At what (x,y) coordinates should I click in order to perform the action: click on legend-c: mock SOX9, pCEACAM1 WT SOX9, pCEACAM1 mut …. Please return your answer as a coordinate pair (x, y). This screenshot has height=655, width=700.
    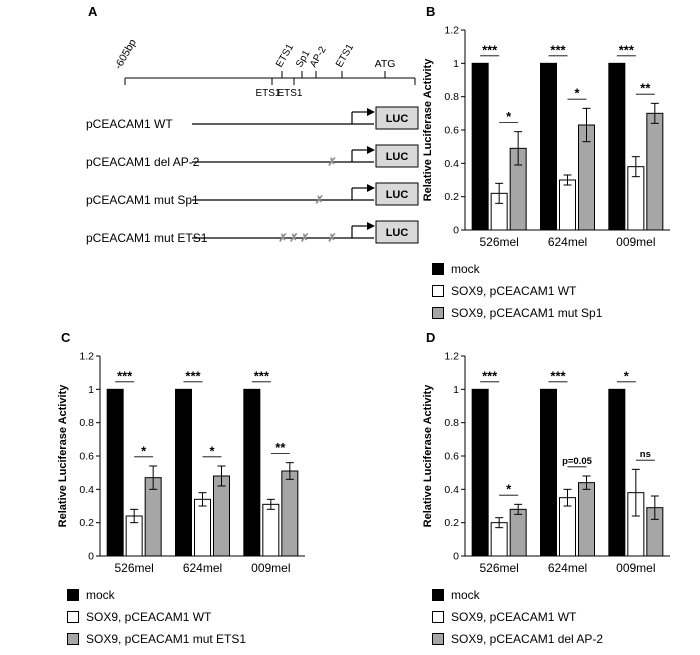
    Looking at the image, I should click on (156, 617).